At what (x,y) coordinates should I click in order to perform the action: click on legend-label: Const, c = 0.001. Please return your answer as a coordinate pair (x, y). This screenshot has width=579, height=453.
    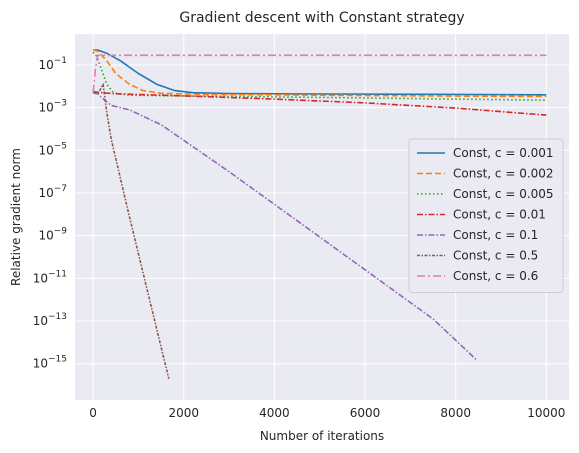
    Looking at the image, I should click on (503, 153).